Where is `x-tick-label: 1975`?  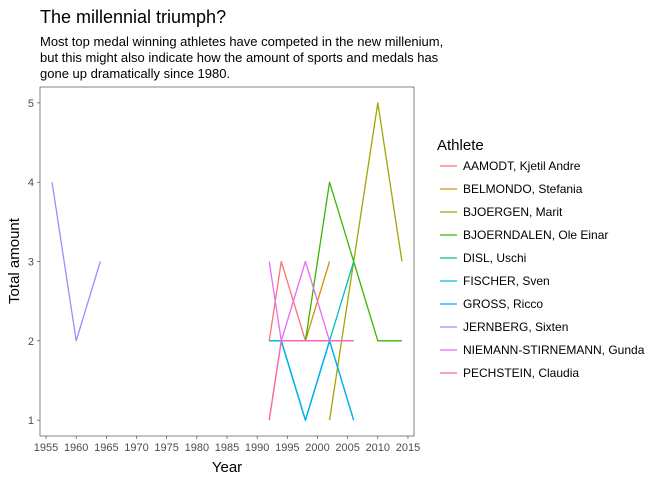 x-tick-label: 1975 is located at coordinates (166, 448).